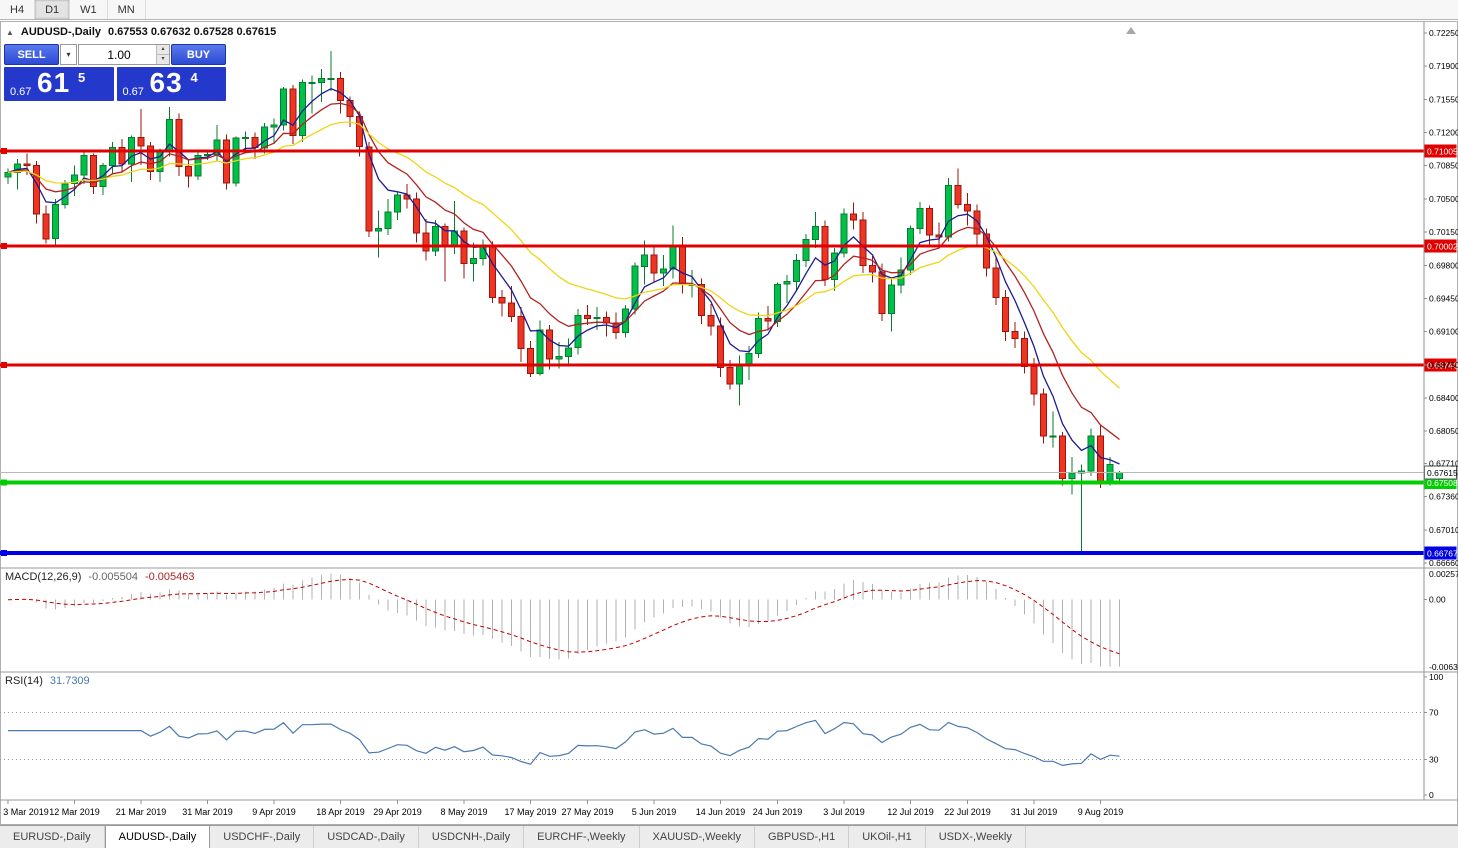 The image size is (1458, 848). What do you see at coordinates (778, 812) in the screenshot?
I see `svg-text: 24 Jun 2019` at bounding box center [778, 812].